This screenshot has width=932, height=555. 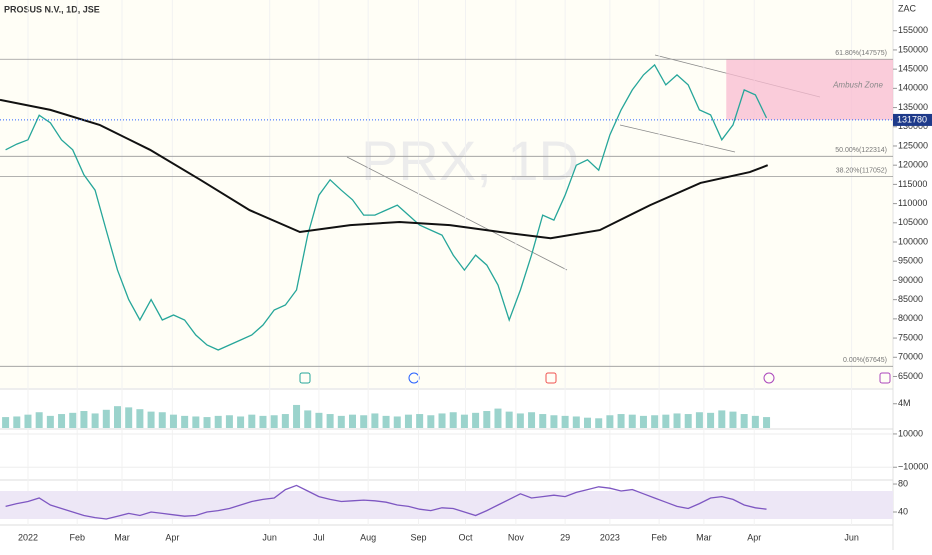 What do you see at coordinates (912, 119) in the screenshot?
I see `last-price-box` at bounding box center [912, 119].